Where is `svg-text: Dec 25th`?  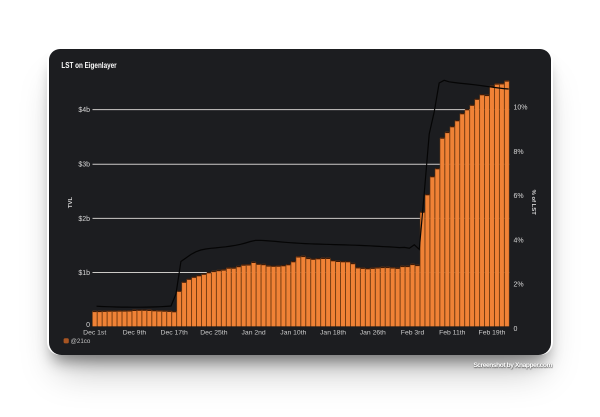
svg-text: Dec 25th is located at coordinates (213, 333).